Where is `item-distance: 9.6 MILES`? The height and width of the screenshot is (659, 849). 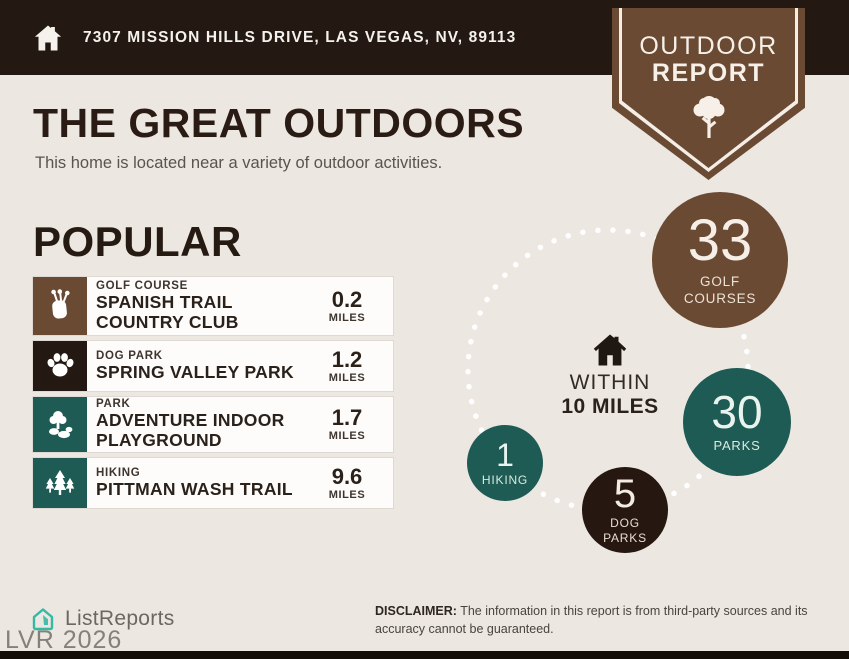 item-distance: 9.6 MILES is located at coordinates (347, 482).